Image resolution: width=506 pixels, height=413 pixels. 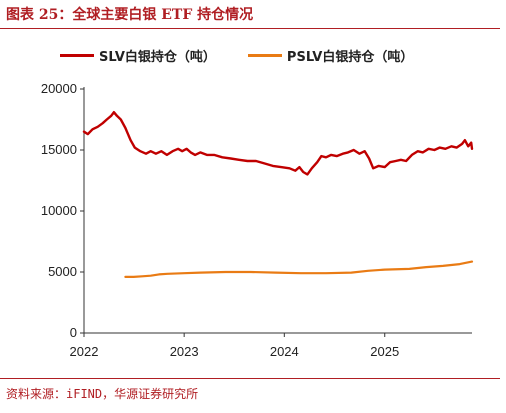 I want to click on chart-title: 图表 25：全球主要白银 ETF 持仓情况, so click(x=130, y=15).